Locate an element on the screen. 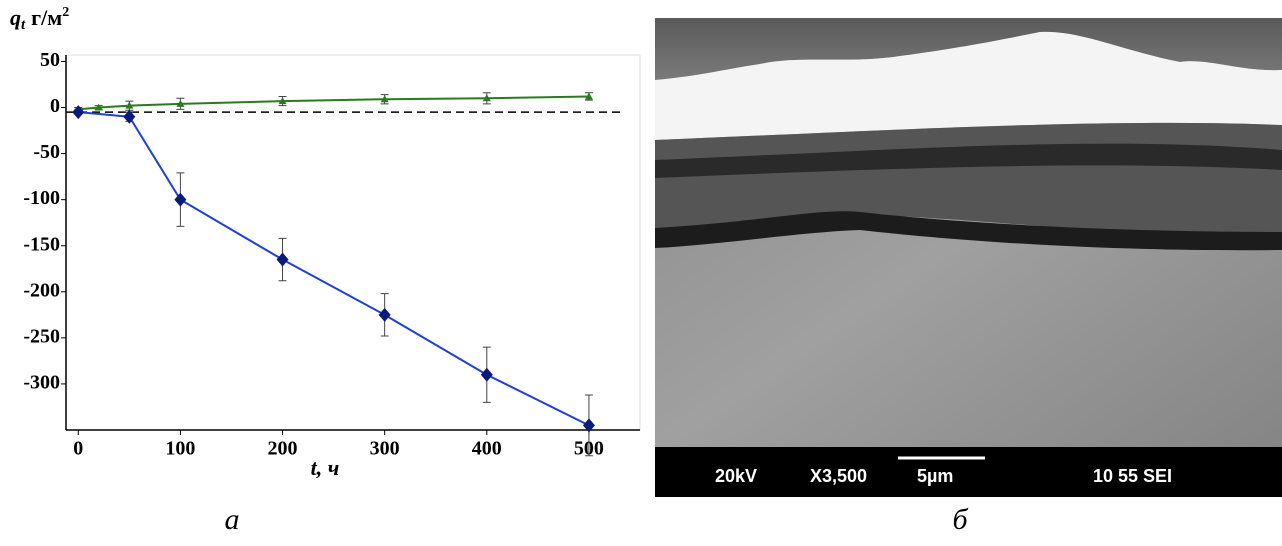 The image size is (1282, 546). x-tick-label: 300 is located at coordinates (385, 449).